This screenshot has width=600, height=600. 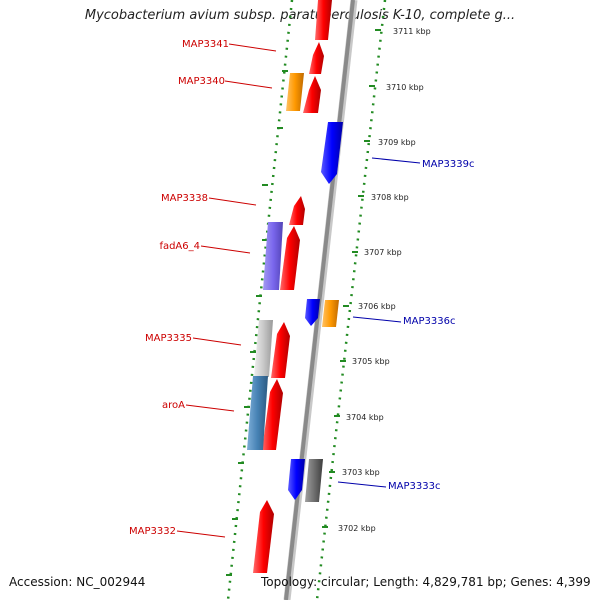 I want to click on scale-tick-label: 3703 kbp, so click(x=361, y=472).